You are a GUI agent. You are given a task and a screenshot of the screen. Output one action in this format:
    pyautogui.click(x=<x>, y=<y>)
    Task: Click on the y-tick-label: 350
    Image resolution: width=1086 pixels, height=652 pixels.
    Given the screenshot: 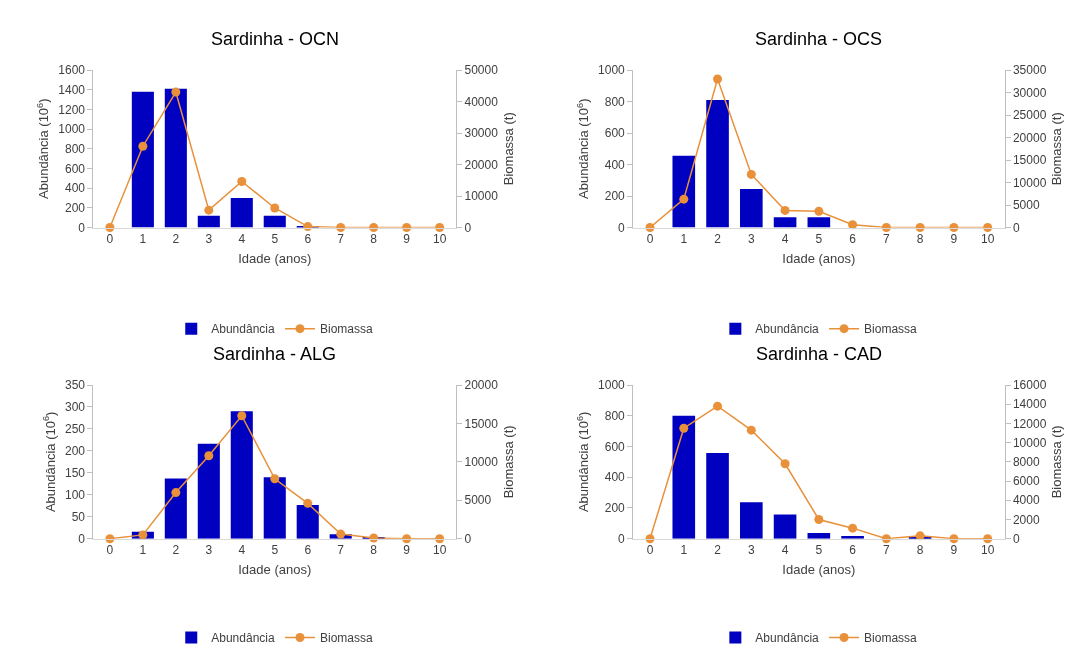 What is the action you would take?
    pyautogui.click(x=75, y=385)
    